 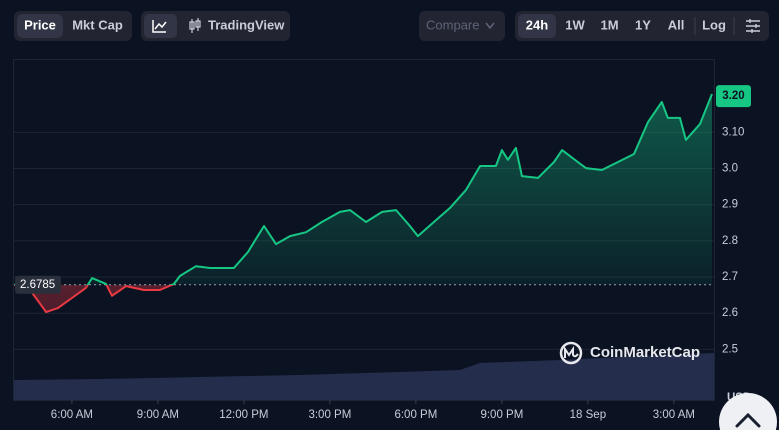 I want to click on range-button: 1Y, so click(x=643, y=24).